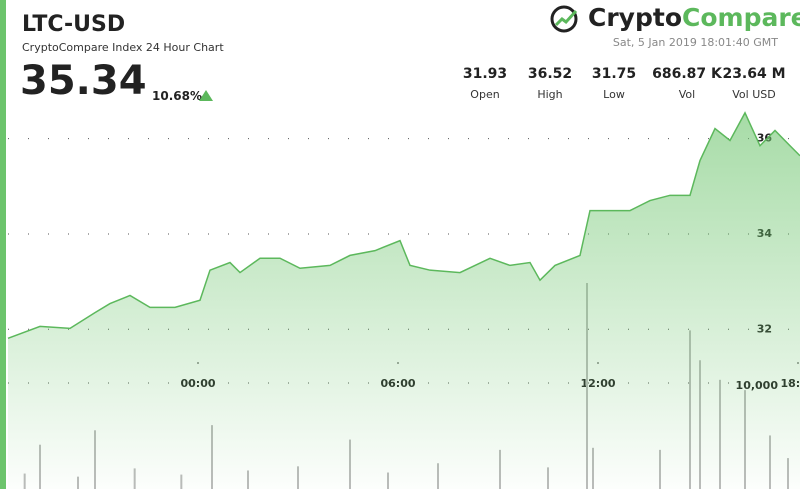 This screenshot has width=800, height=489. Describe the element at coordinates (635, 17) in the screenshot. I see `logo-part: Crypto` at that location.